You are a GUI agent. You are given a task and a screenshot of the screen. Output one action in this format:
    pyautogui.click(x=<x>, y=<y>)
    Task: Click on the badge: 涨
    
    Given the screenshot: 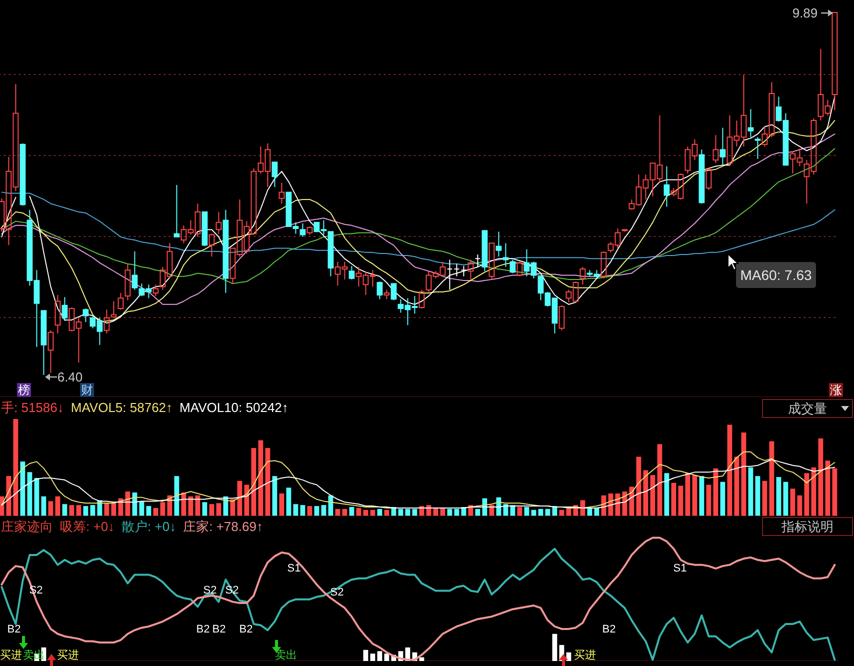 What is the action you would take?
    pyautogui.click(x=836, y=390)
    